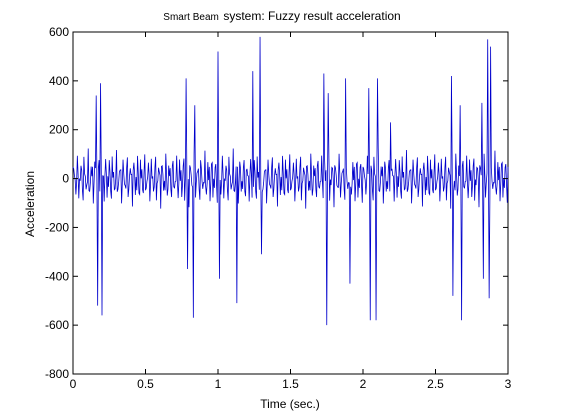  What do you see at coordinates (30, 204) in the screenshot?
I see `y-axis-label: Acceleration` at bounding box center [30, 204].